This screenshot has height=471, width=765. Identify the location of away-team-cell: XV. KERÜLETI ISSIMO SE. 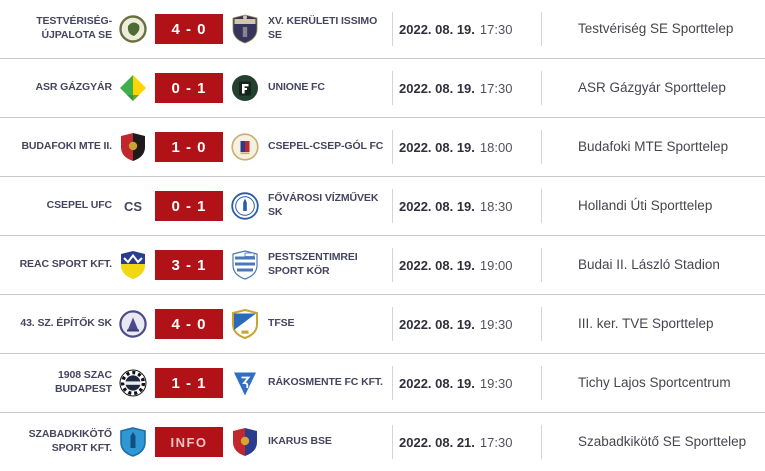
(327, 29).